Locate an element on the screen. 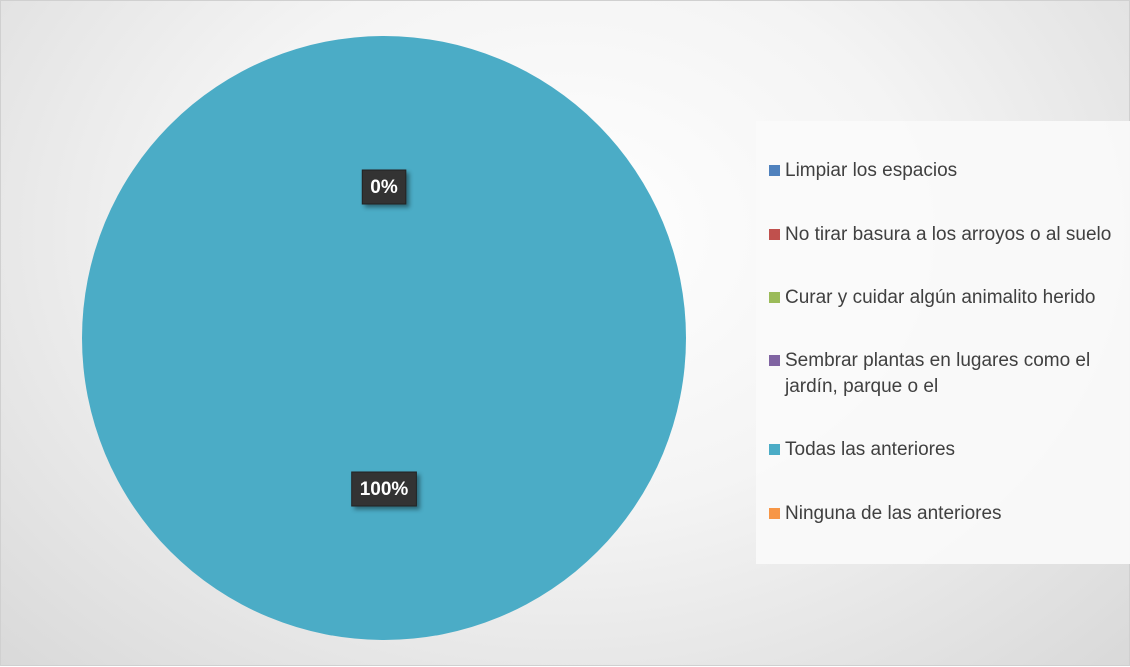  data-label: 0% is located at coordinates (384, 187).